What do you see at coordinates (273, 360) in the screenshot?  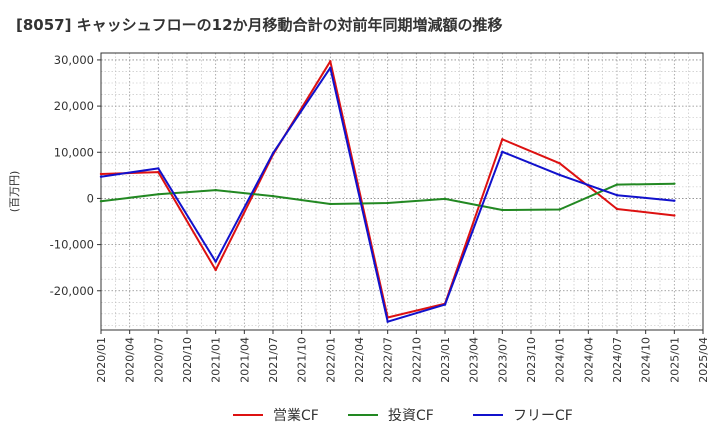 I see `x-tick-label: 2021/07` at bounding box center [273, 360].